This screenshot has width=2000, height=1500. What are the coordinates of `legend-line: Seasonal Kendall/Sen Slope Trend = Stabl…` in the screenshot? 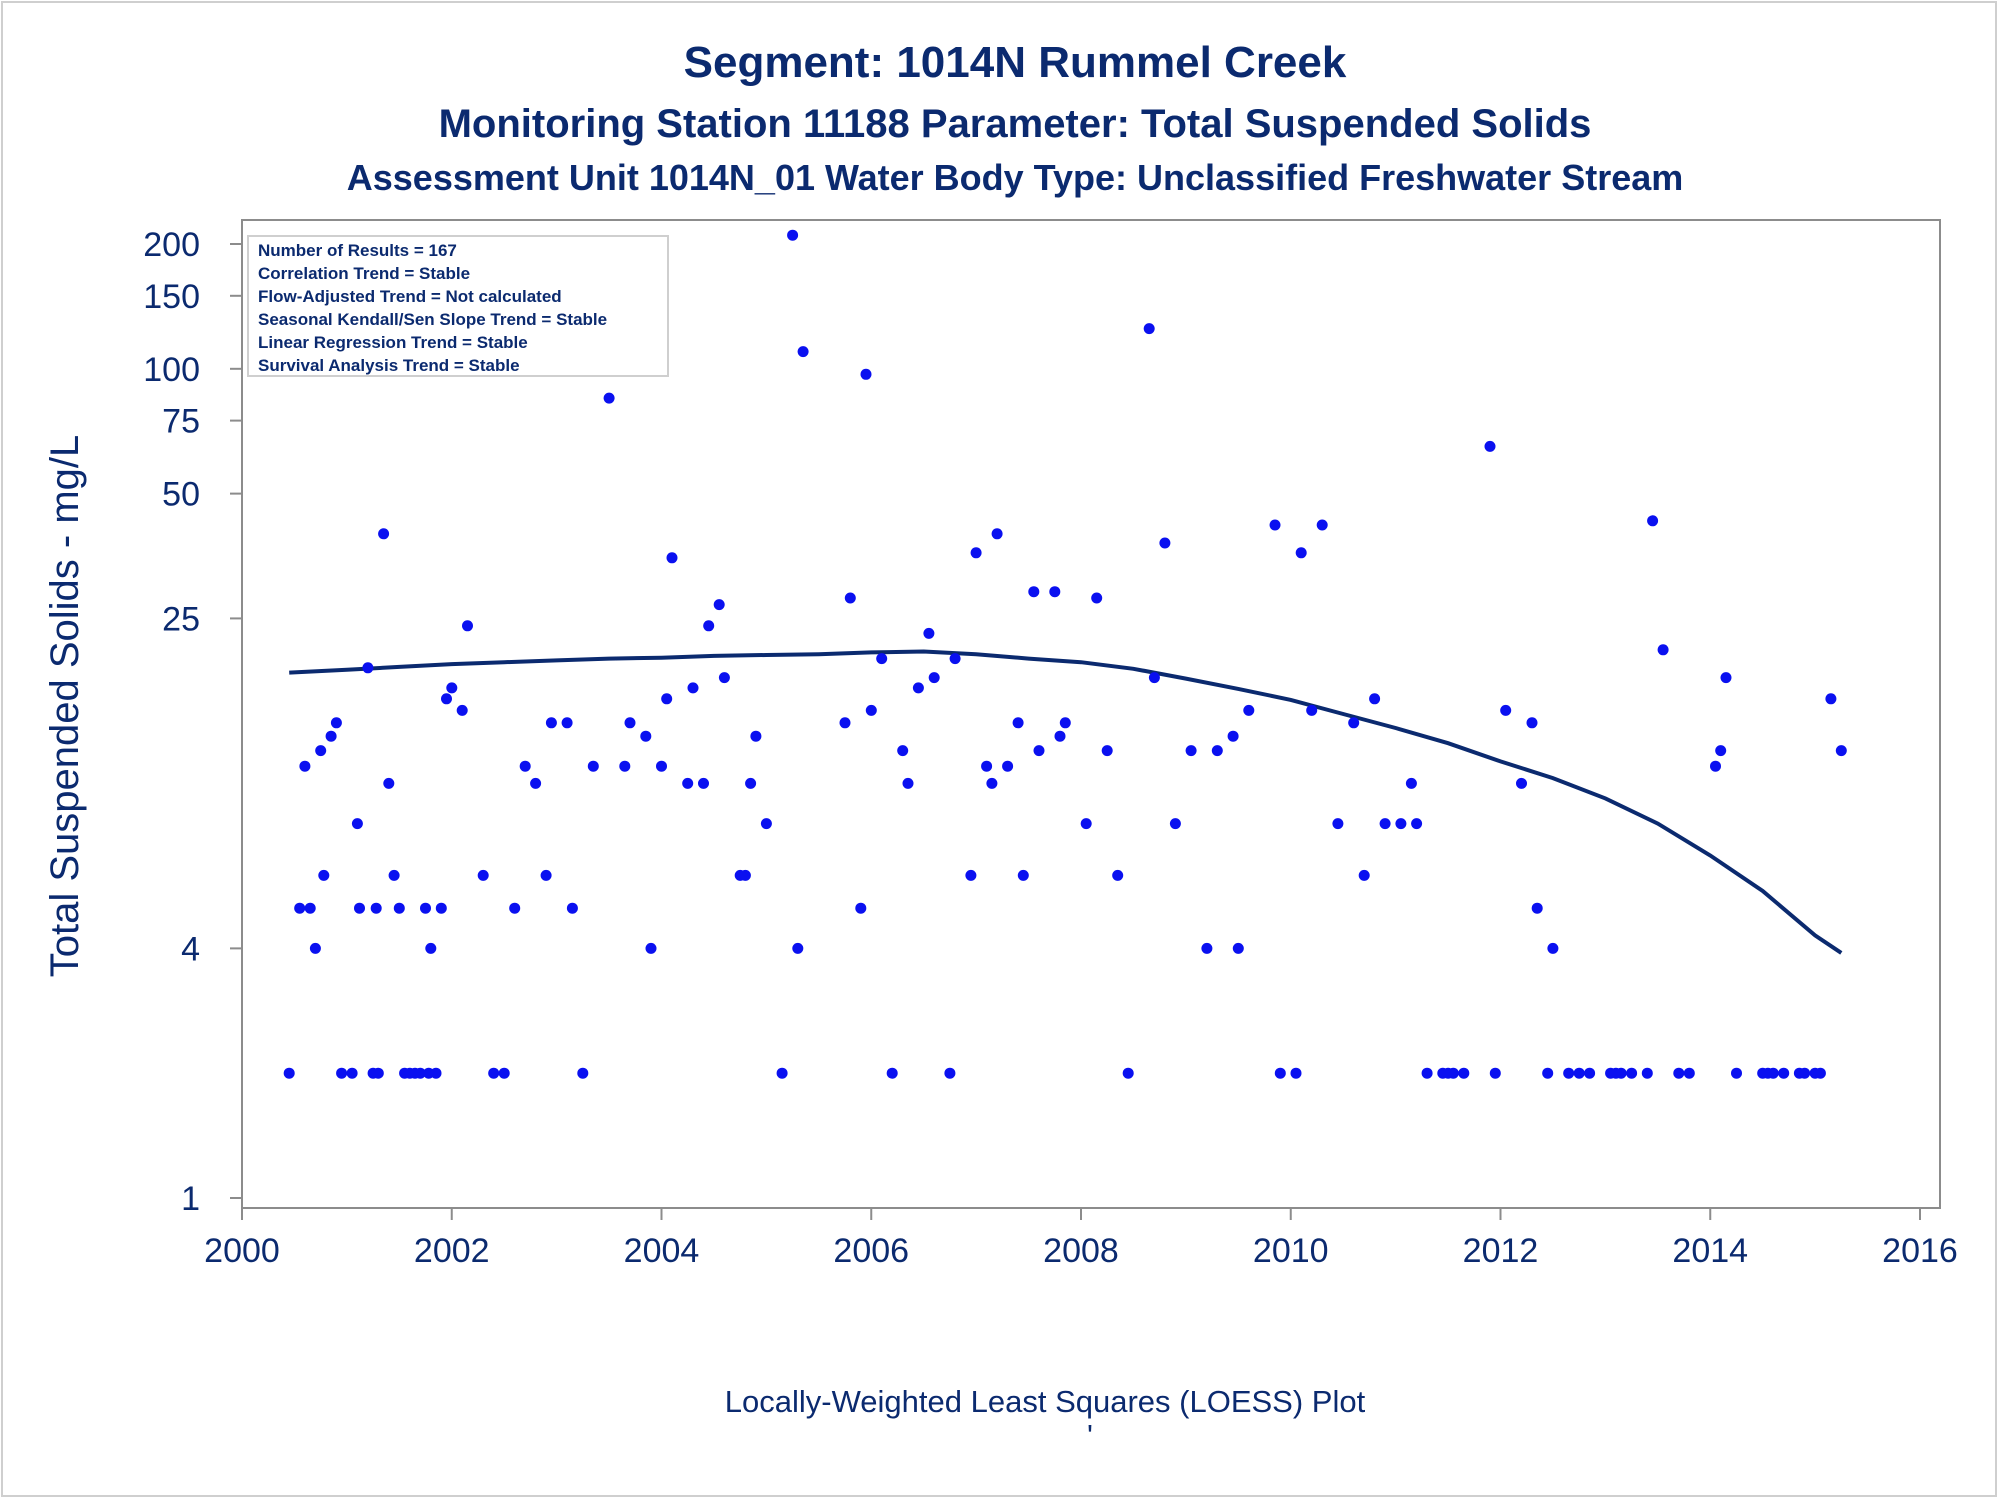 It's located at (432, 319).